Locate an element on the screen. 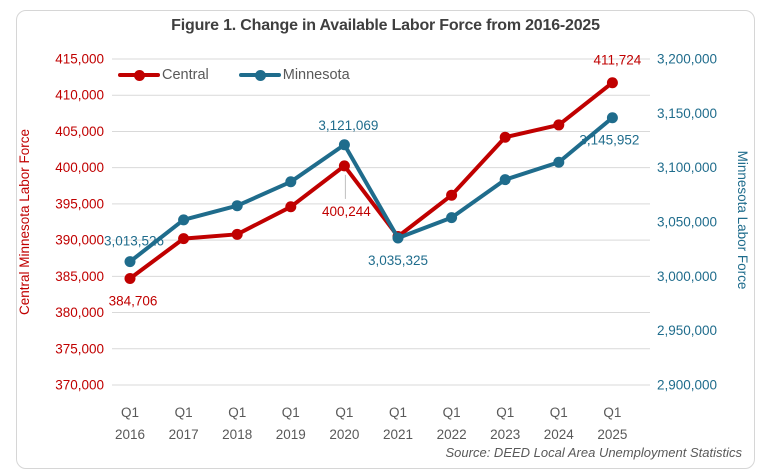  left-axis-tick: 410,000 is located at coordinates (79, 95).